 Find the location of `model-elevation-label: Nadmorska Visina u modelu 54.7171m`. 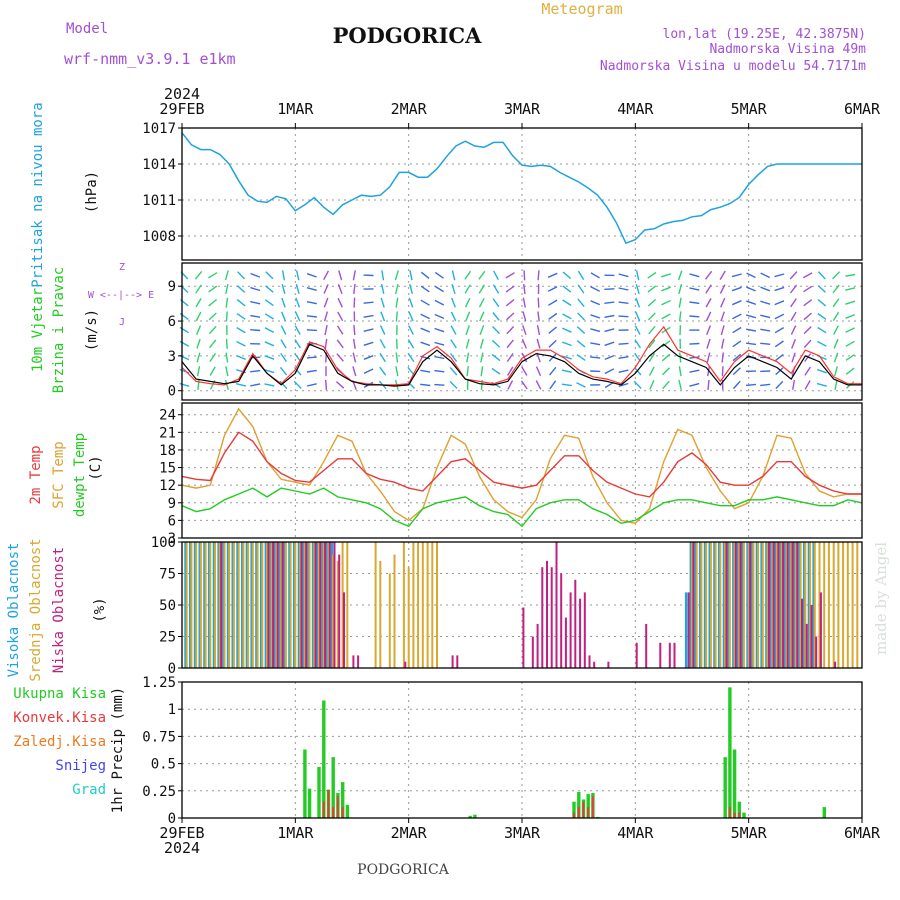

model-elevation-label: Nadmorska Visina u modelu 54.7171m is located at coordinates (733, 66).